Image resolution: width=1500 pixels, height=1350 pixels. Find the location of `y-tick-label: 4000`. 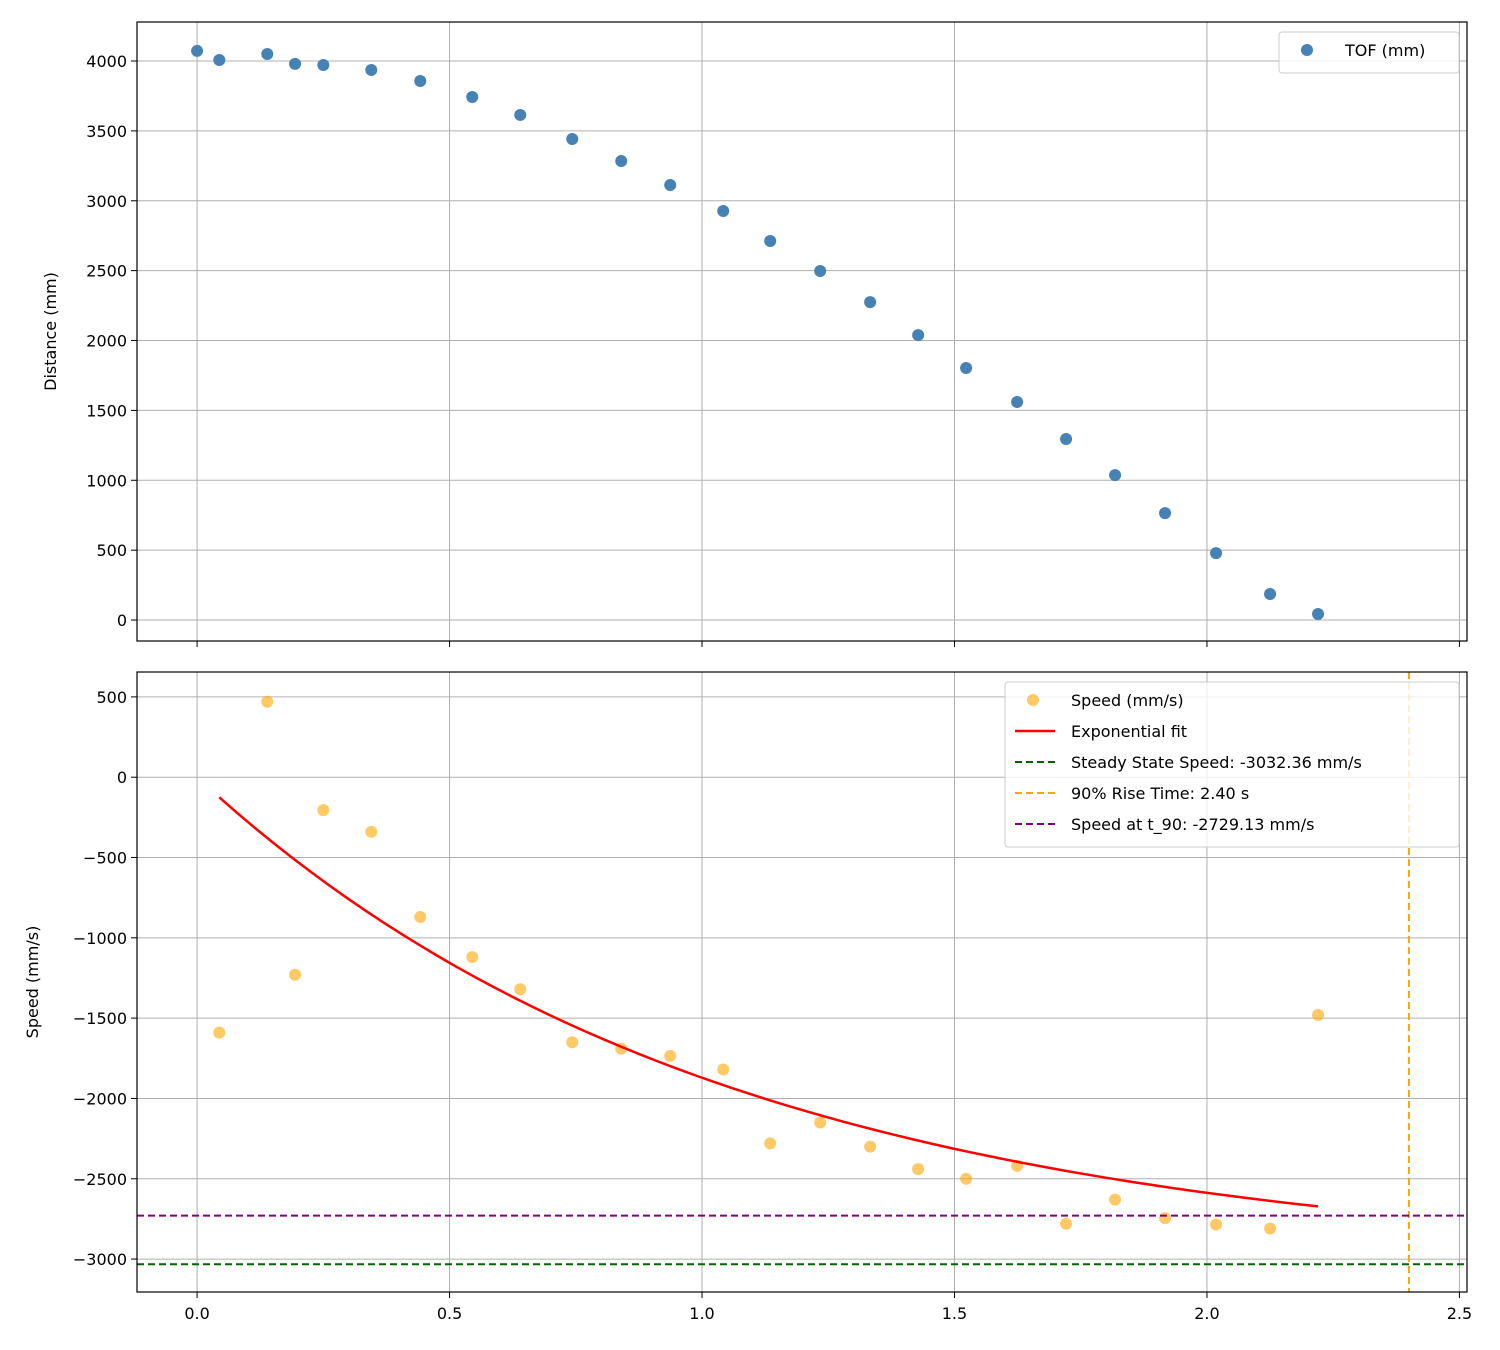

y-tick-label: 4000 is located at coordinates (106, 61).